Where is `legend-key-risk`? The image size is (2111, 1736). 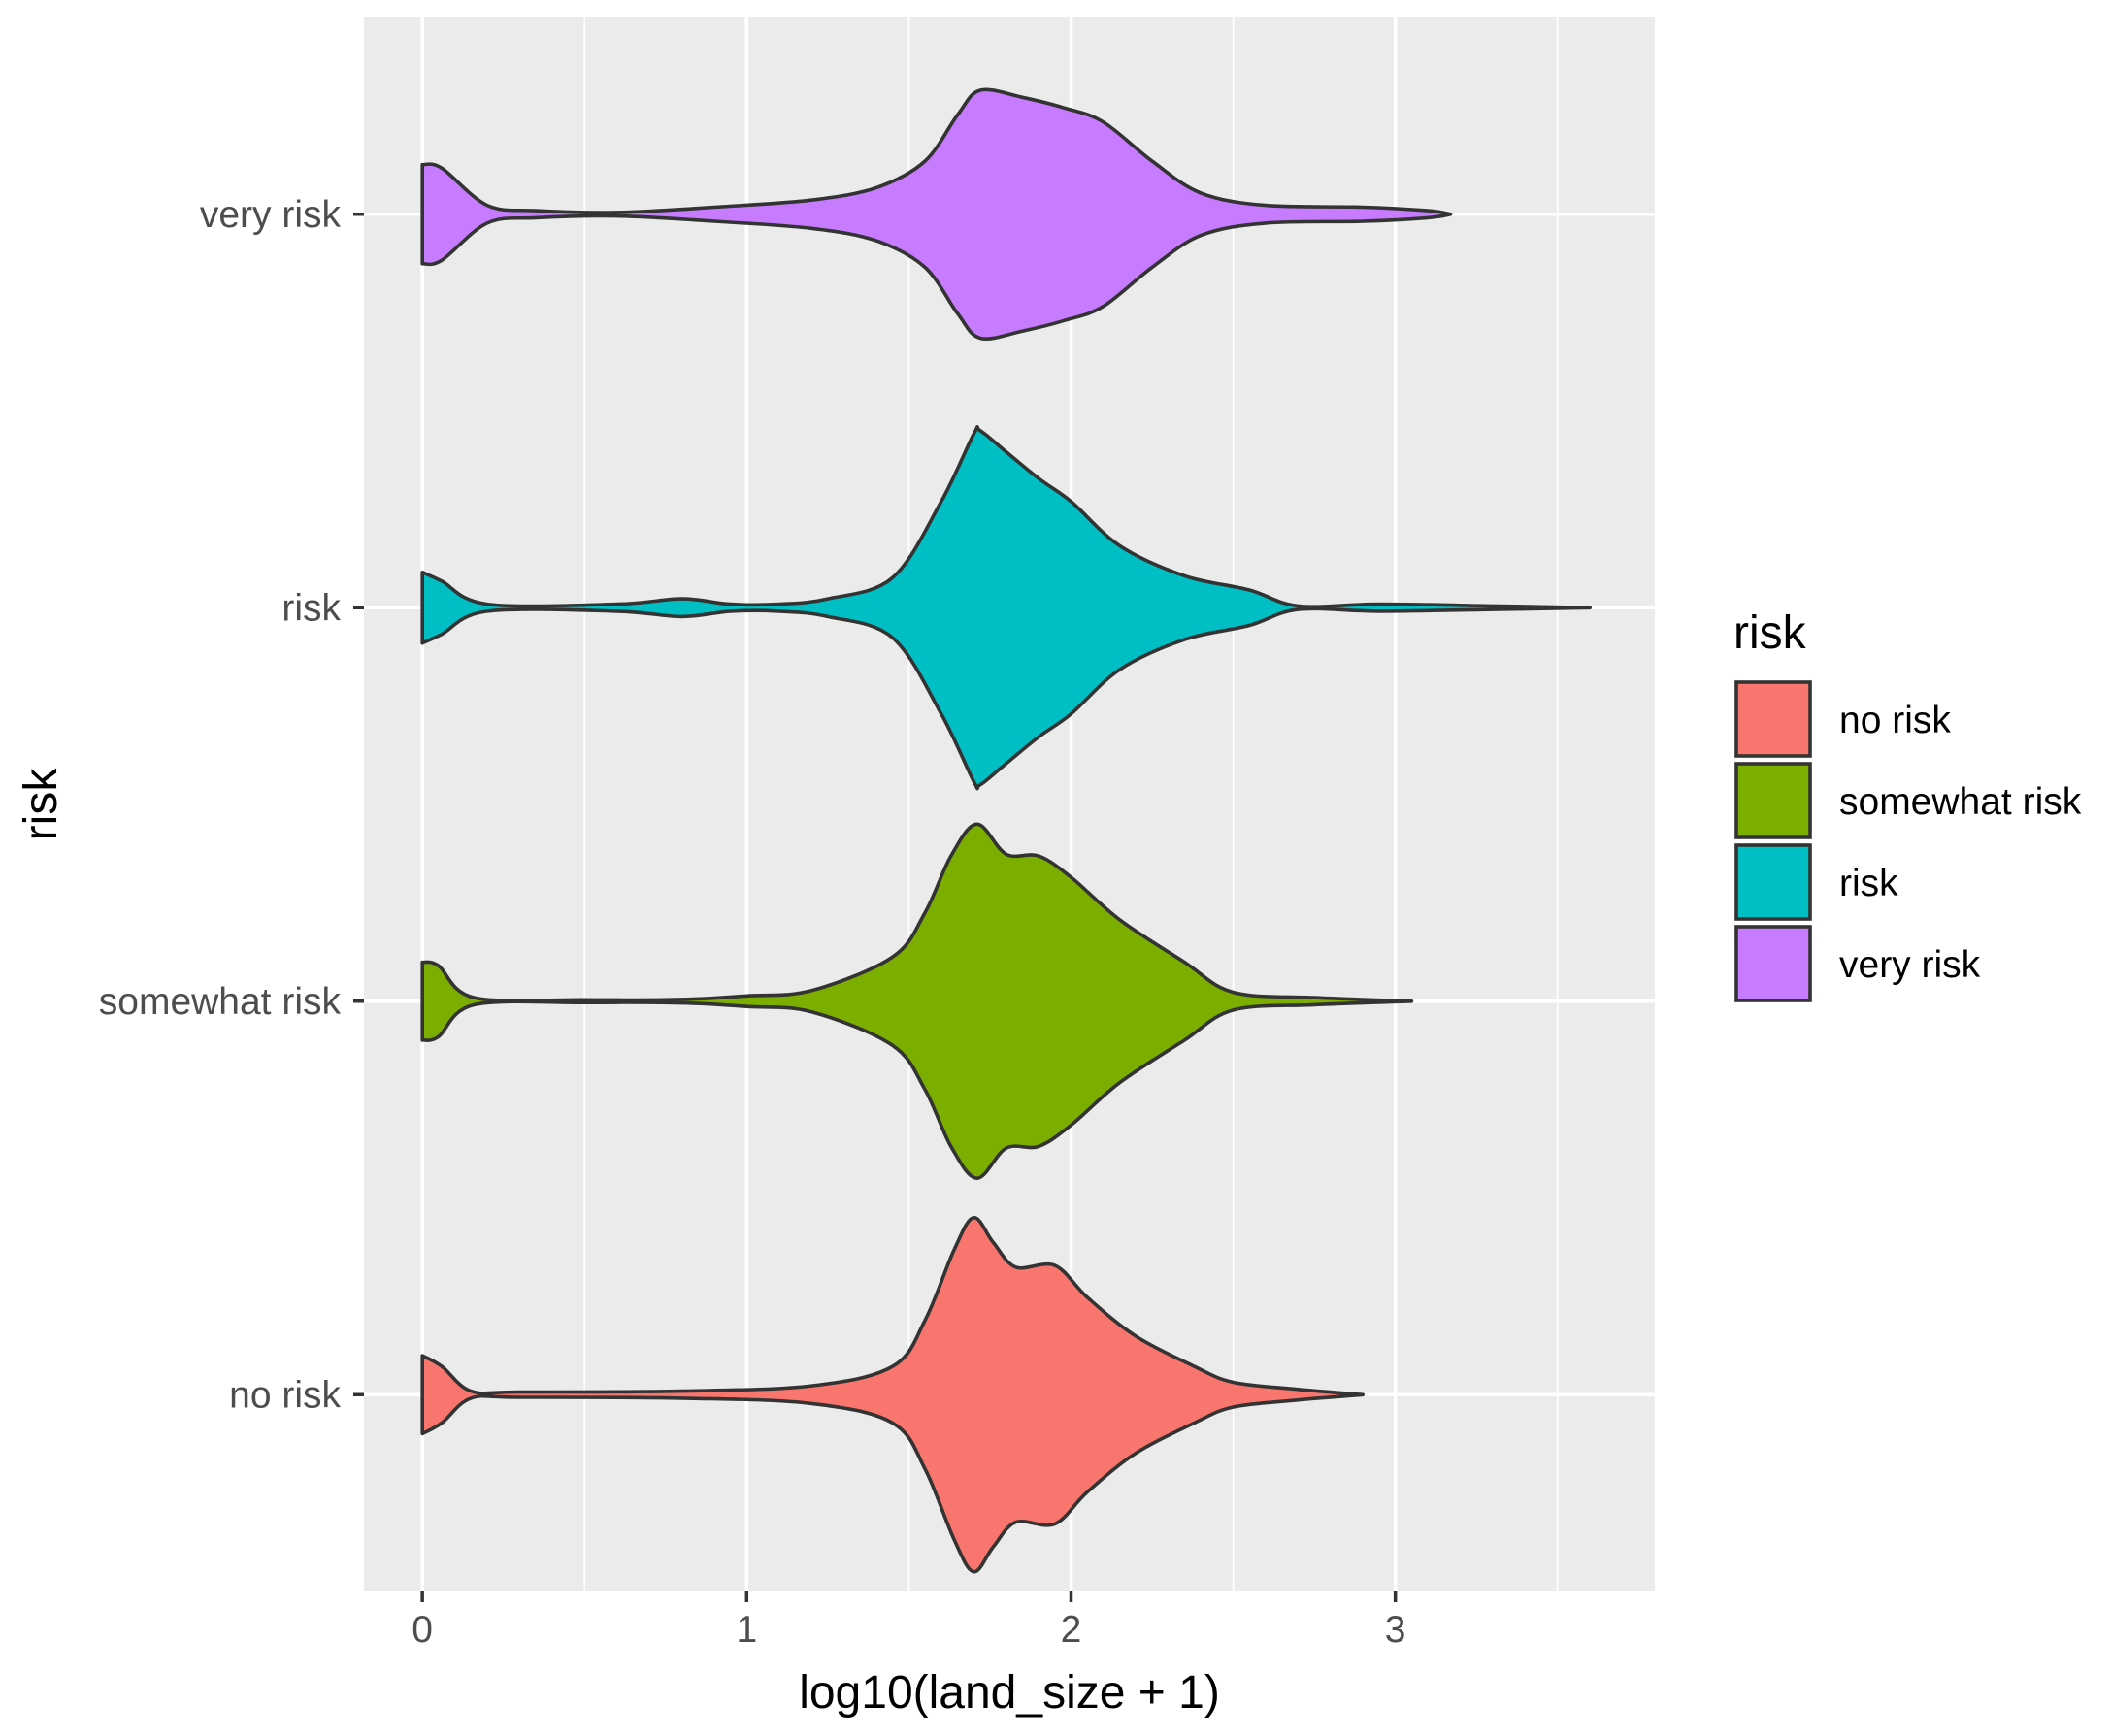
legend-key-risk is located at coordinates (1773, 882).